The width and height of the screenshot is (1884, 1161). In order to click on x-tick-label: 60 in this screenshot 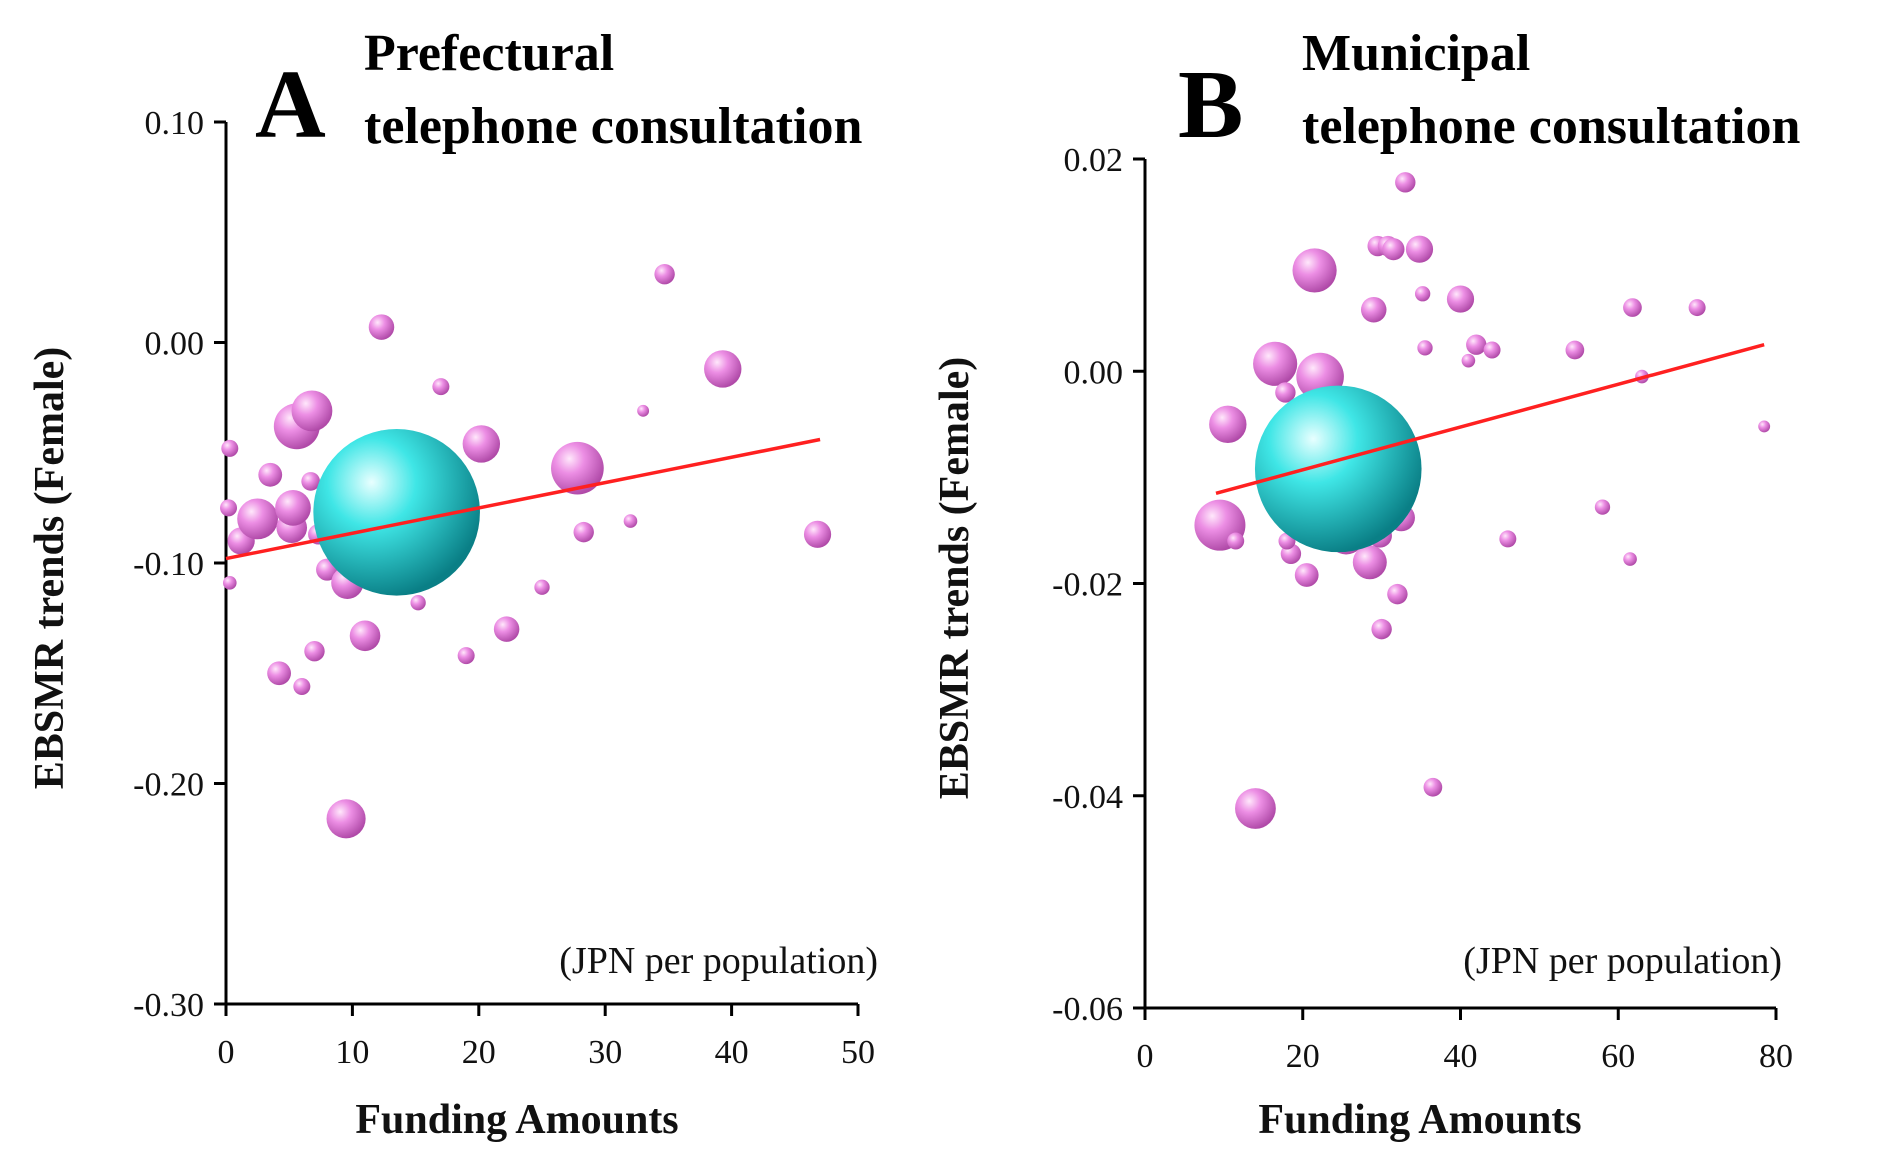, I will do `click(1618, 1056)`.